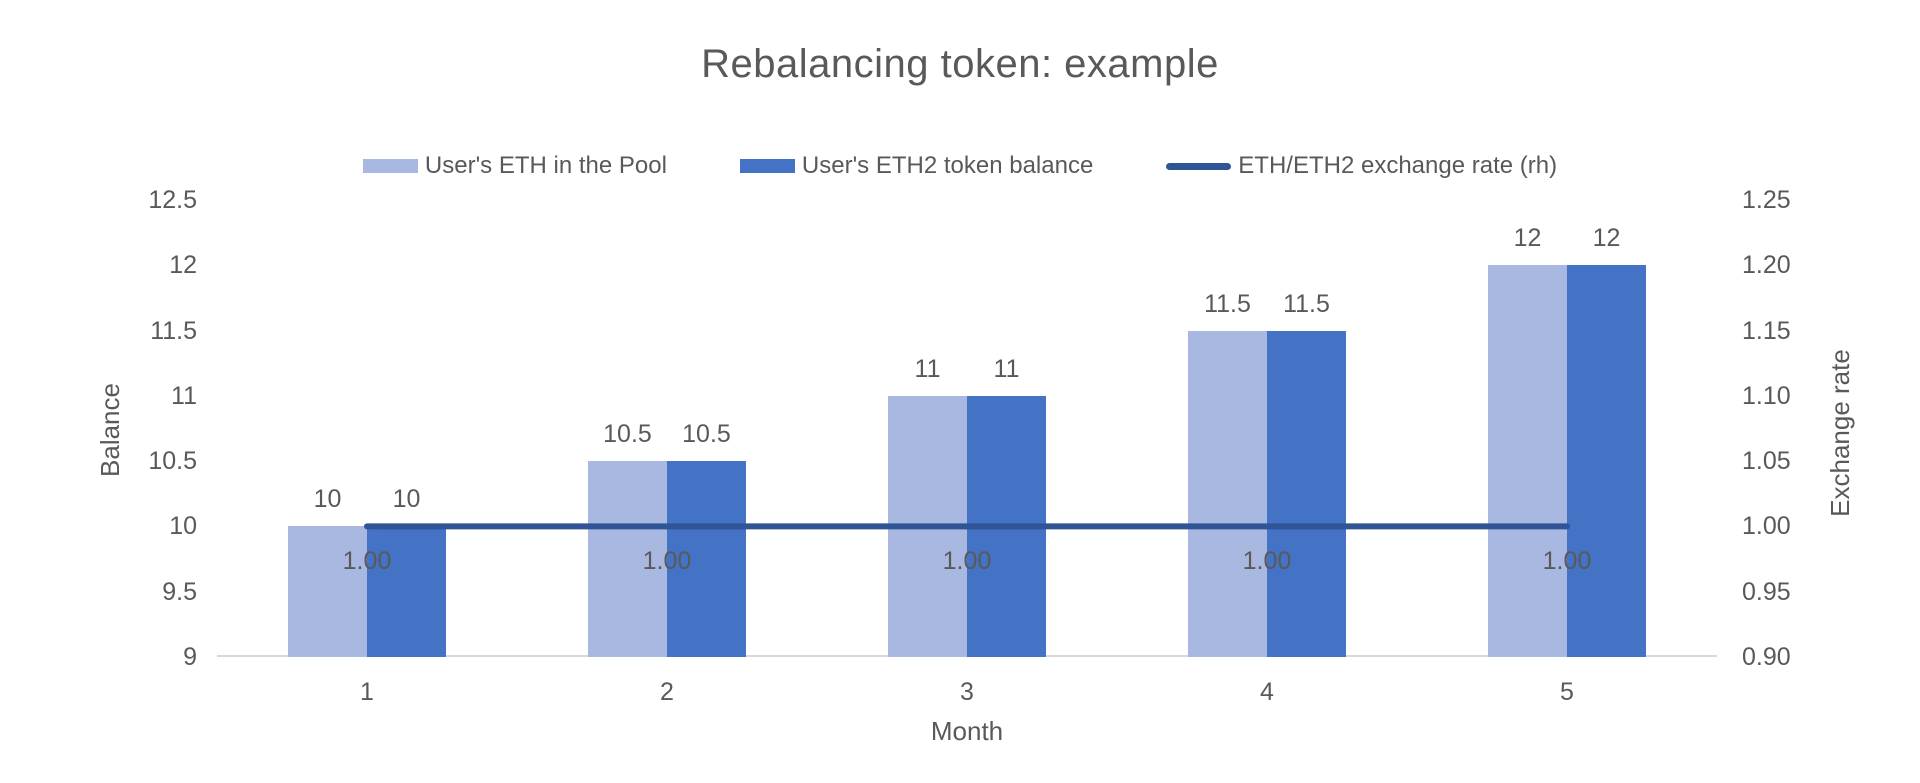 Image resolution: width=1920 pixels, height=783 pixels. I want to click on legend-label-eth-pool: User's ETH in the Pool, so click(545, 165).